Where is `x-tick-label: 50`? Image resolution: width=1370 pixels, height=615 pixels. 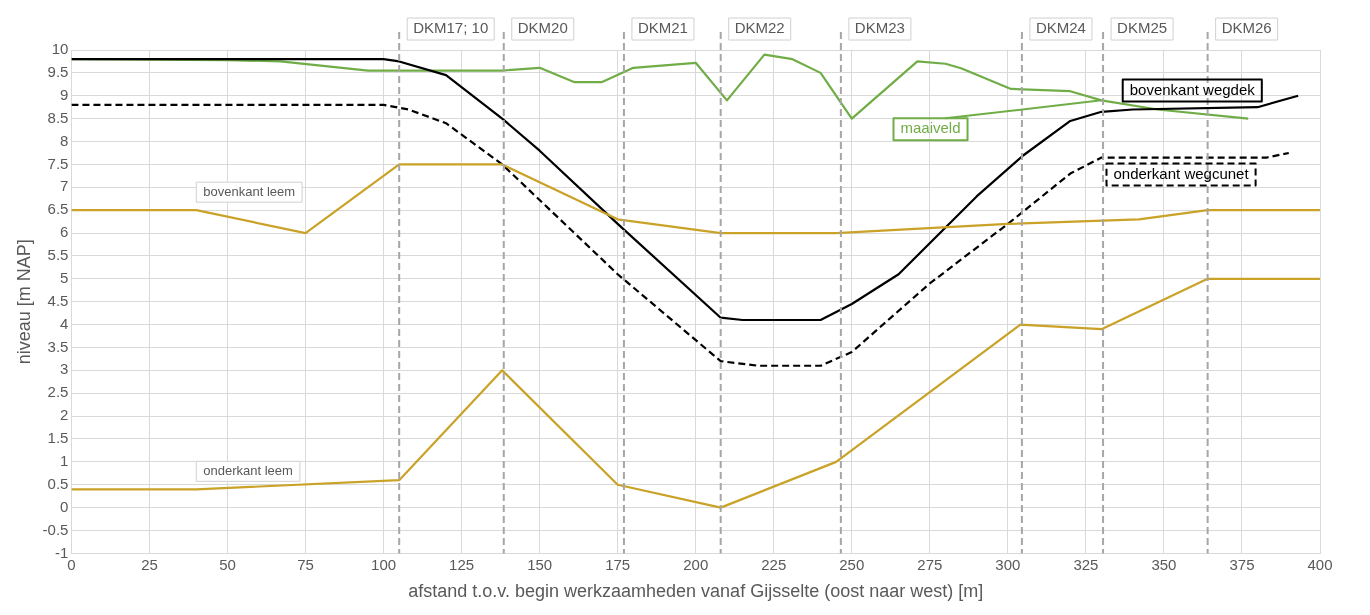 x-tick-label: 50 is located at coordinates (227, 564).